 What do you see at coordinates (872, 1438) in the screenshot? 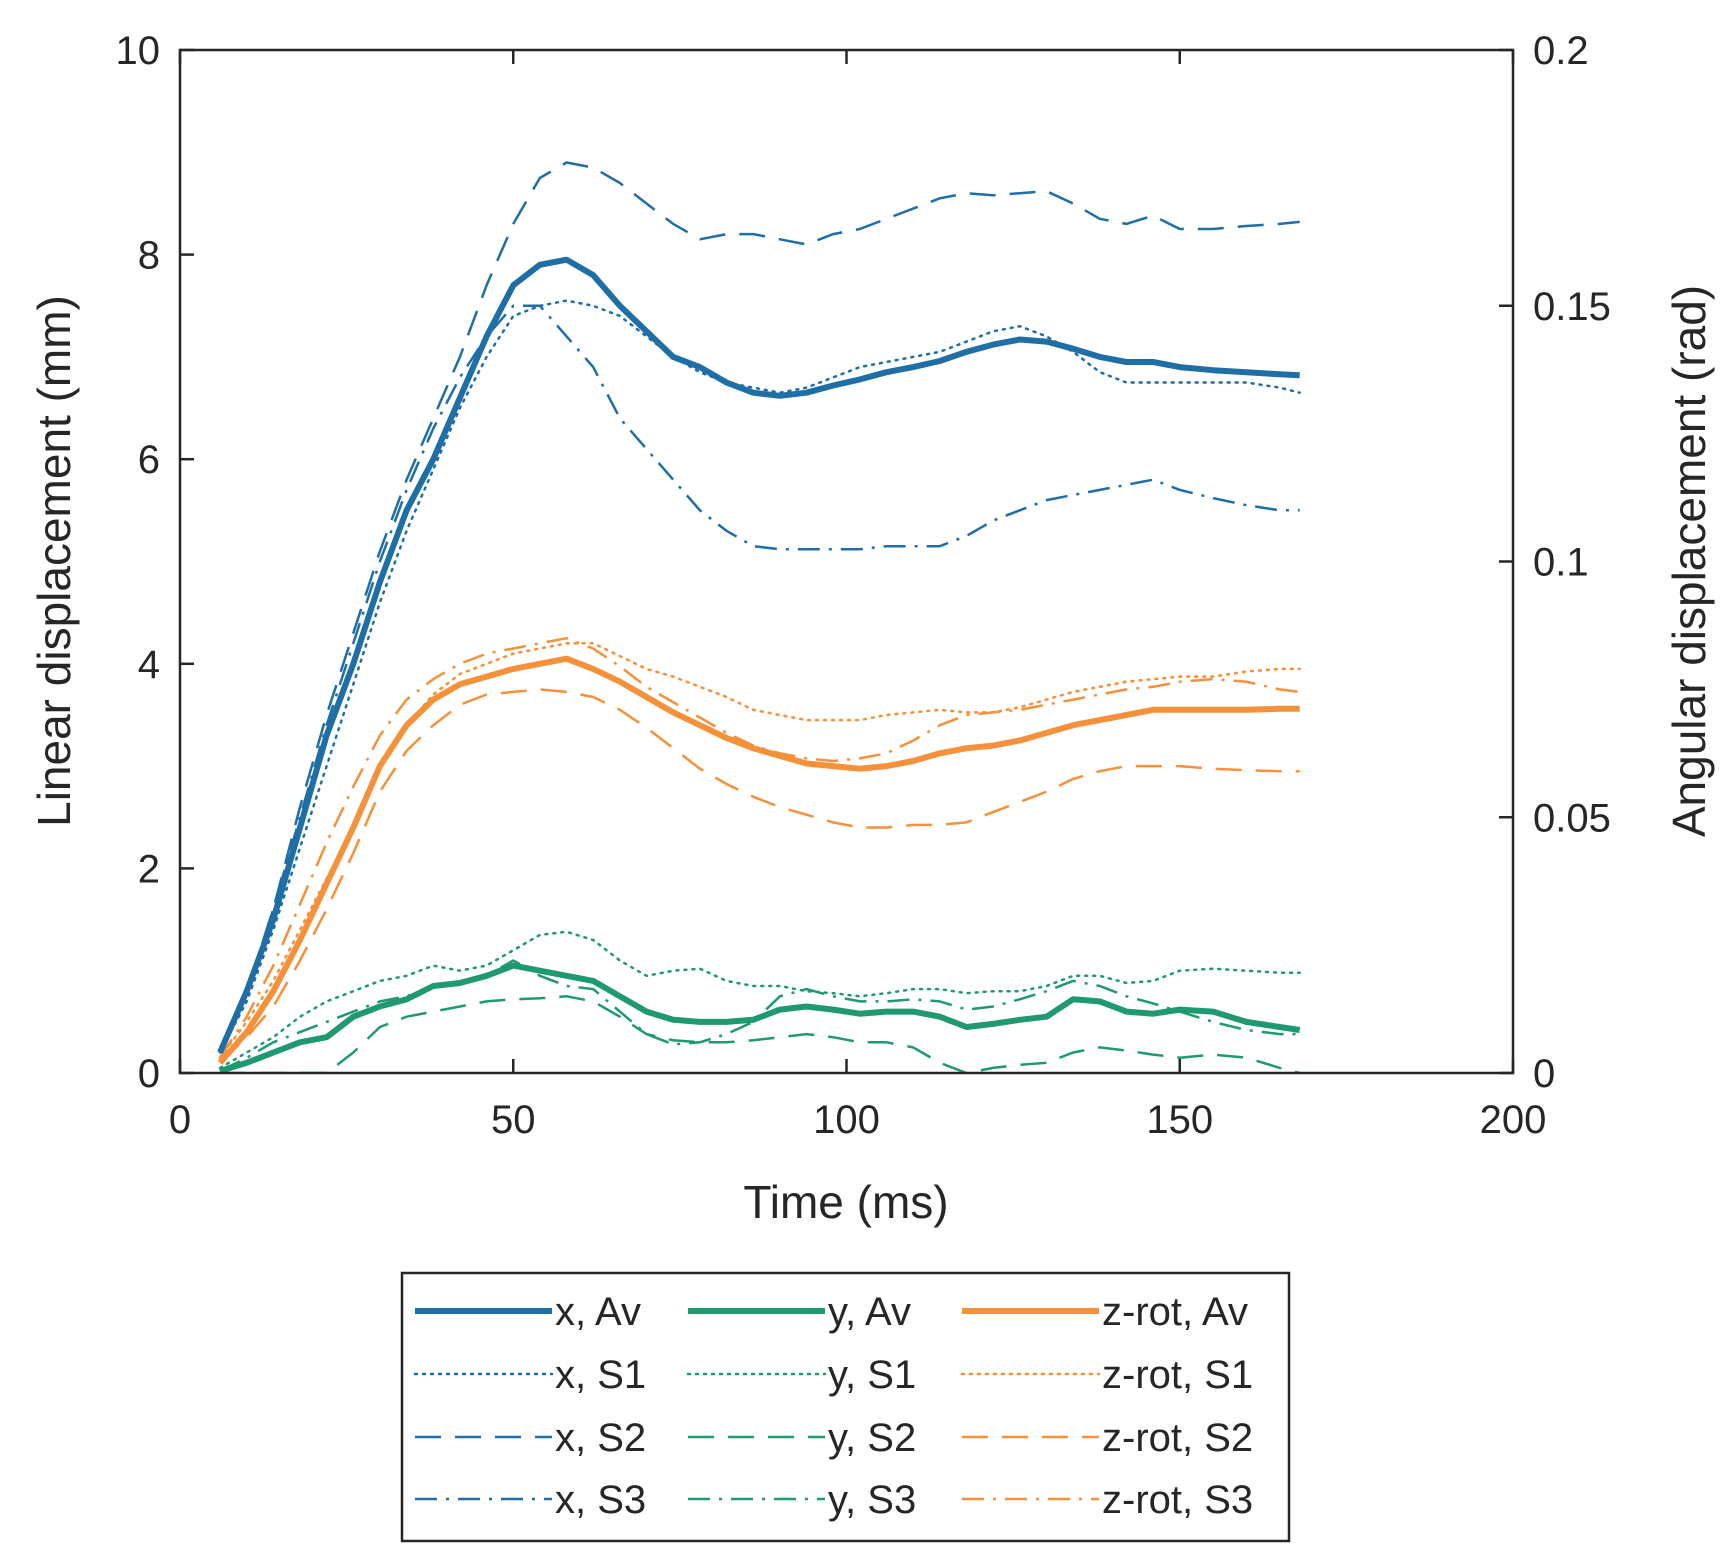
I see `legend-label-y-s2: y, S2` at bounding box center [872, 1438].